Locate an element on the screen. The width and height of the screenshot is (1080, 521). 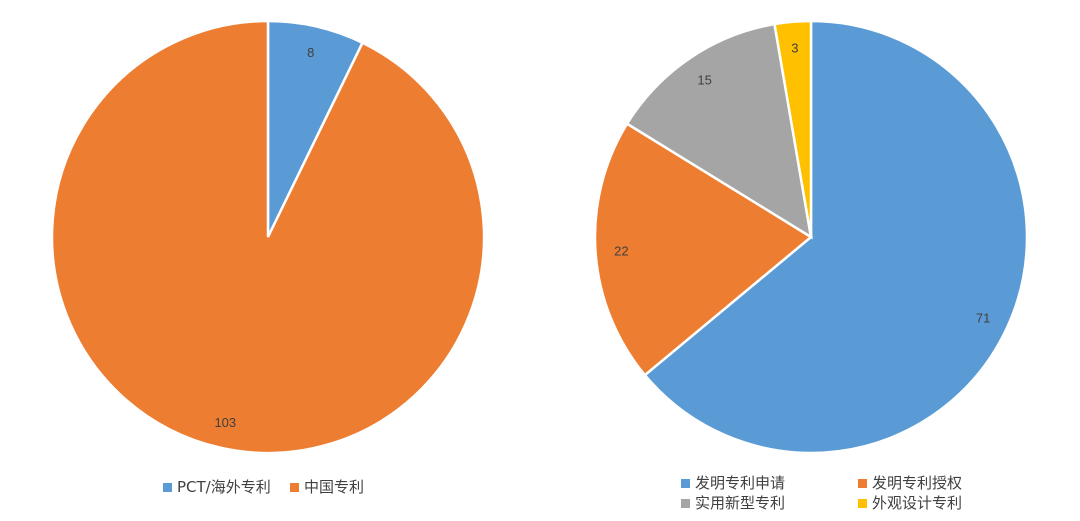
pie-2-data-label-0: 71 is located at coordinates (983, 318).